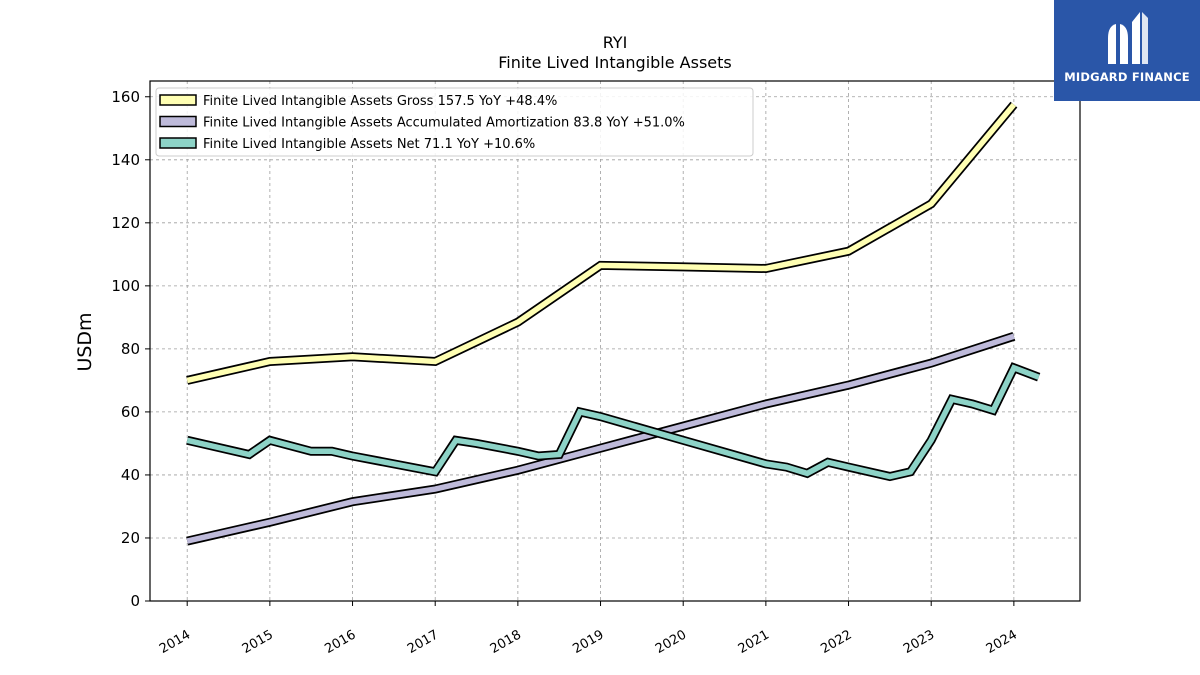 This screenshot has width=1200, height=675. I want to click on x-tick-label: 2017, so click(423, 642).